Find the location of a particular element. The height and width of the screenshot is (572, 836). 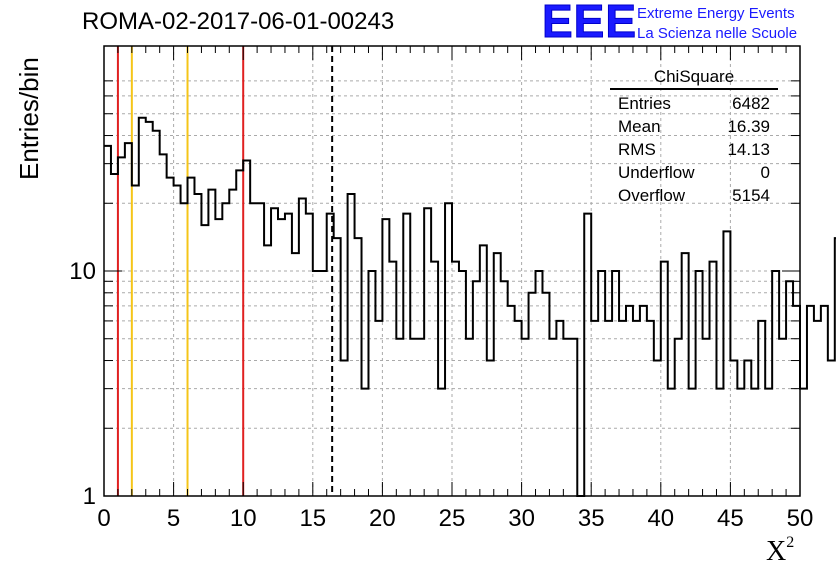

x-axis-label-sup: 2 is located at coordinates (790, 542).